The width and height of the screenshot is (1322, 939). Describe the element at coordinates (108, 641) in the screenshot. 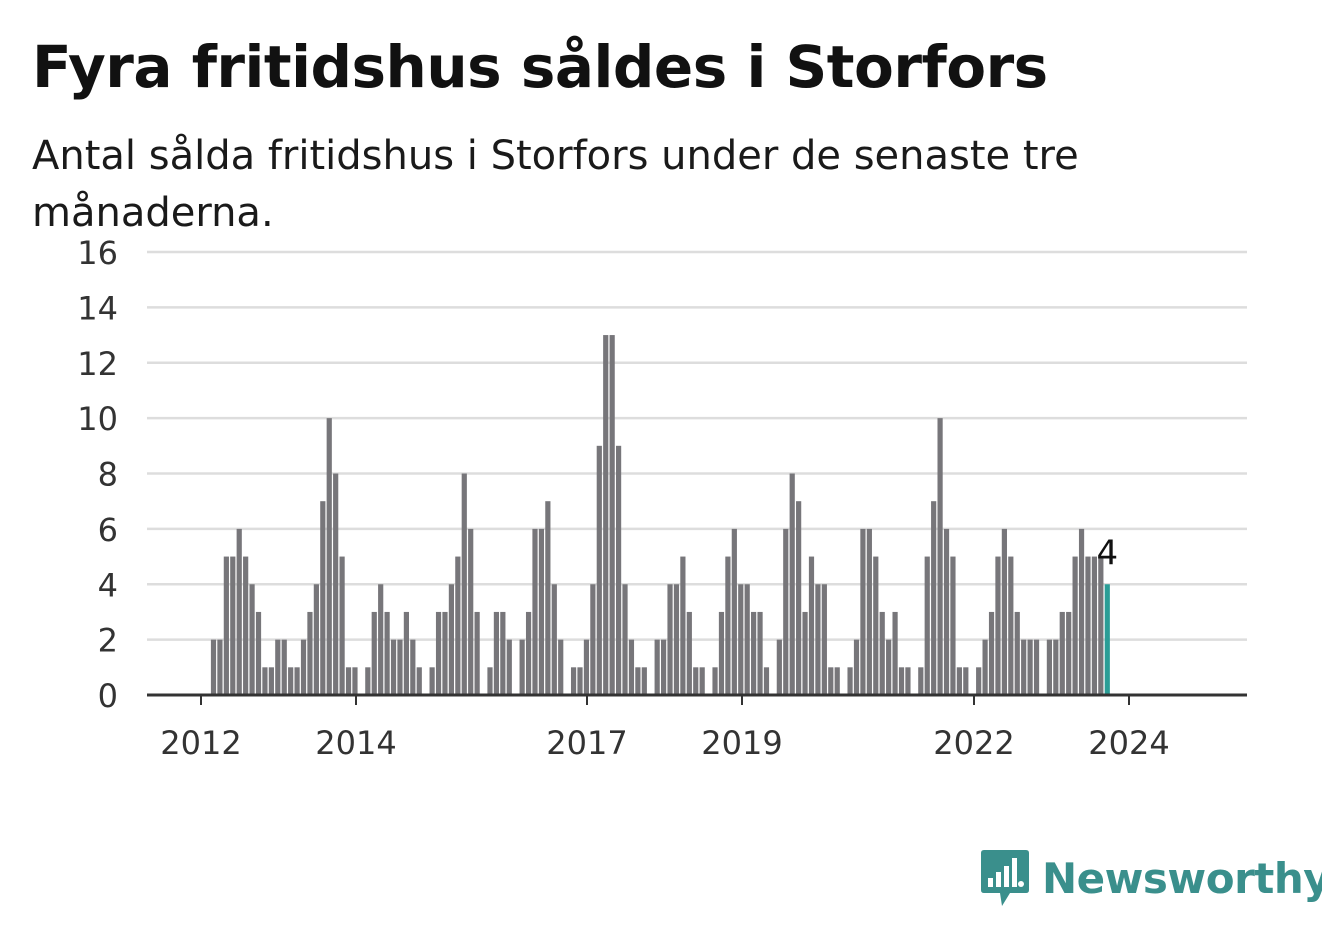

I see `y-tick-label: 2` at that location.